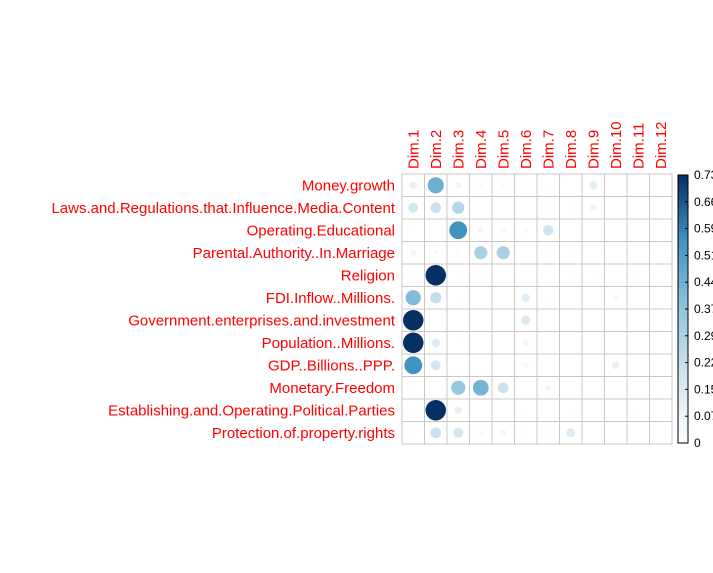 This screenshot has width=713, height=573. What do you see at coordinates (526, 149) in the screenshot?
I see `column-label: Dim.6` at bounding box center [526, 149].